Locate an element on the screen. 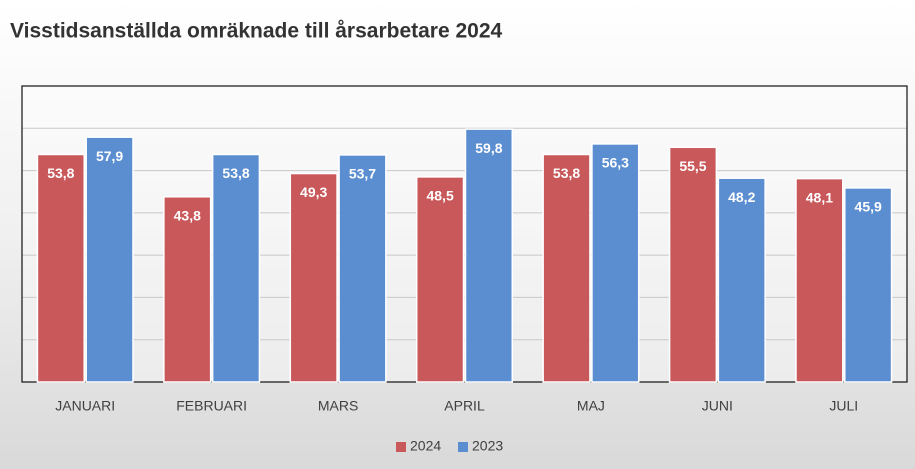  data-label: 49,3 is located at coordinates (313, 192).